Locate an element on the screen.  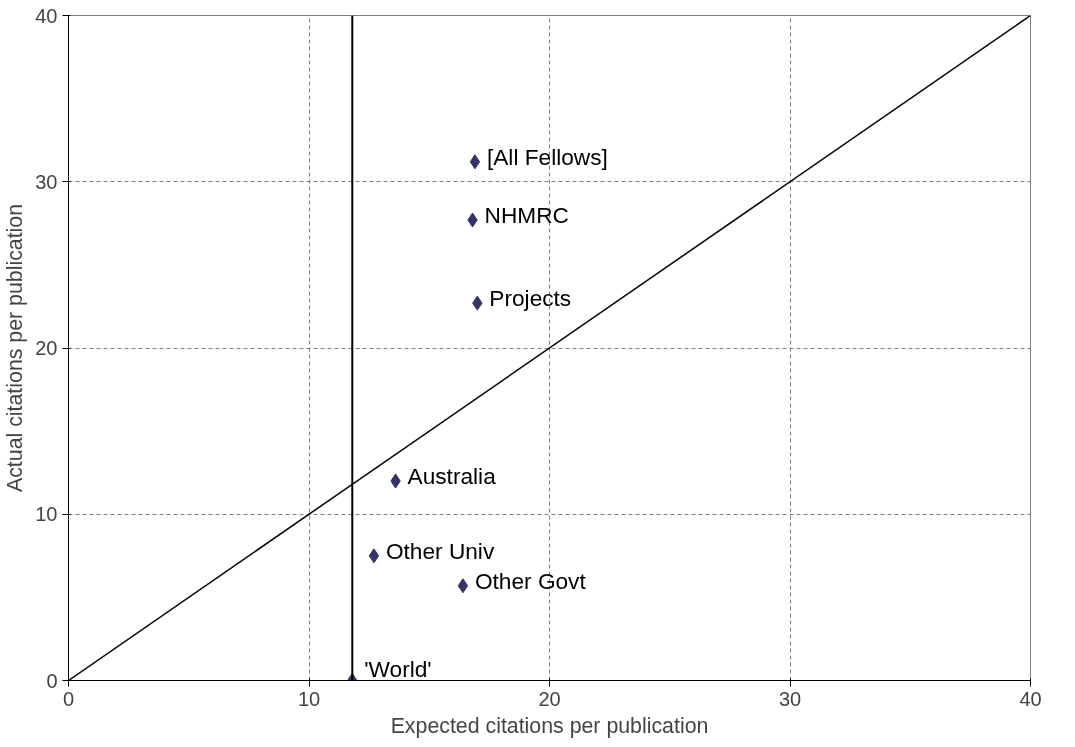
x-tick-label: 10 is located at coordinates (309, 698).